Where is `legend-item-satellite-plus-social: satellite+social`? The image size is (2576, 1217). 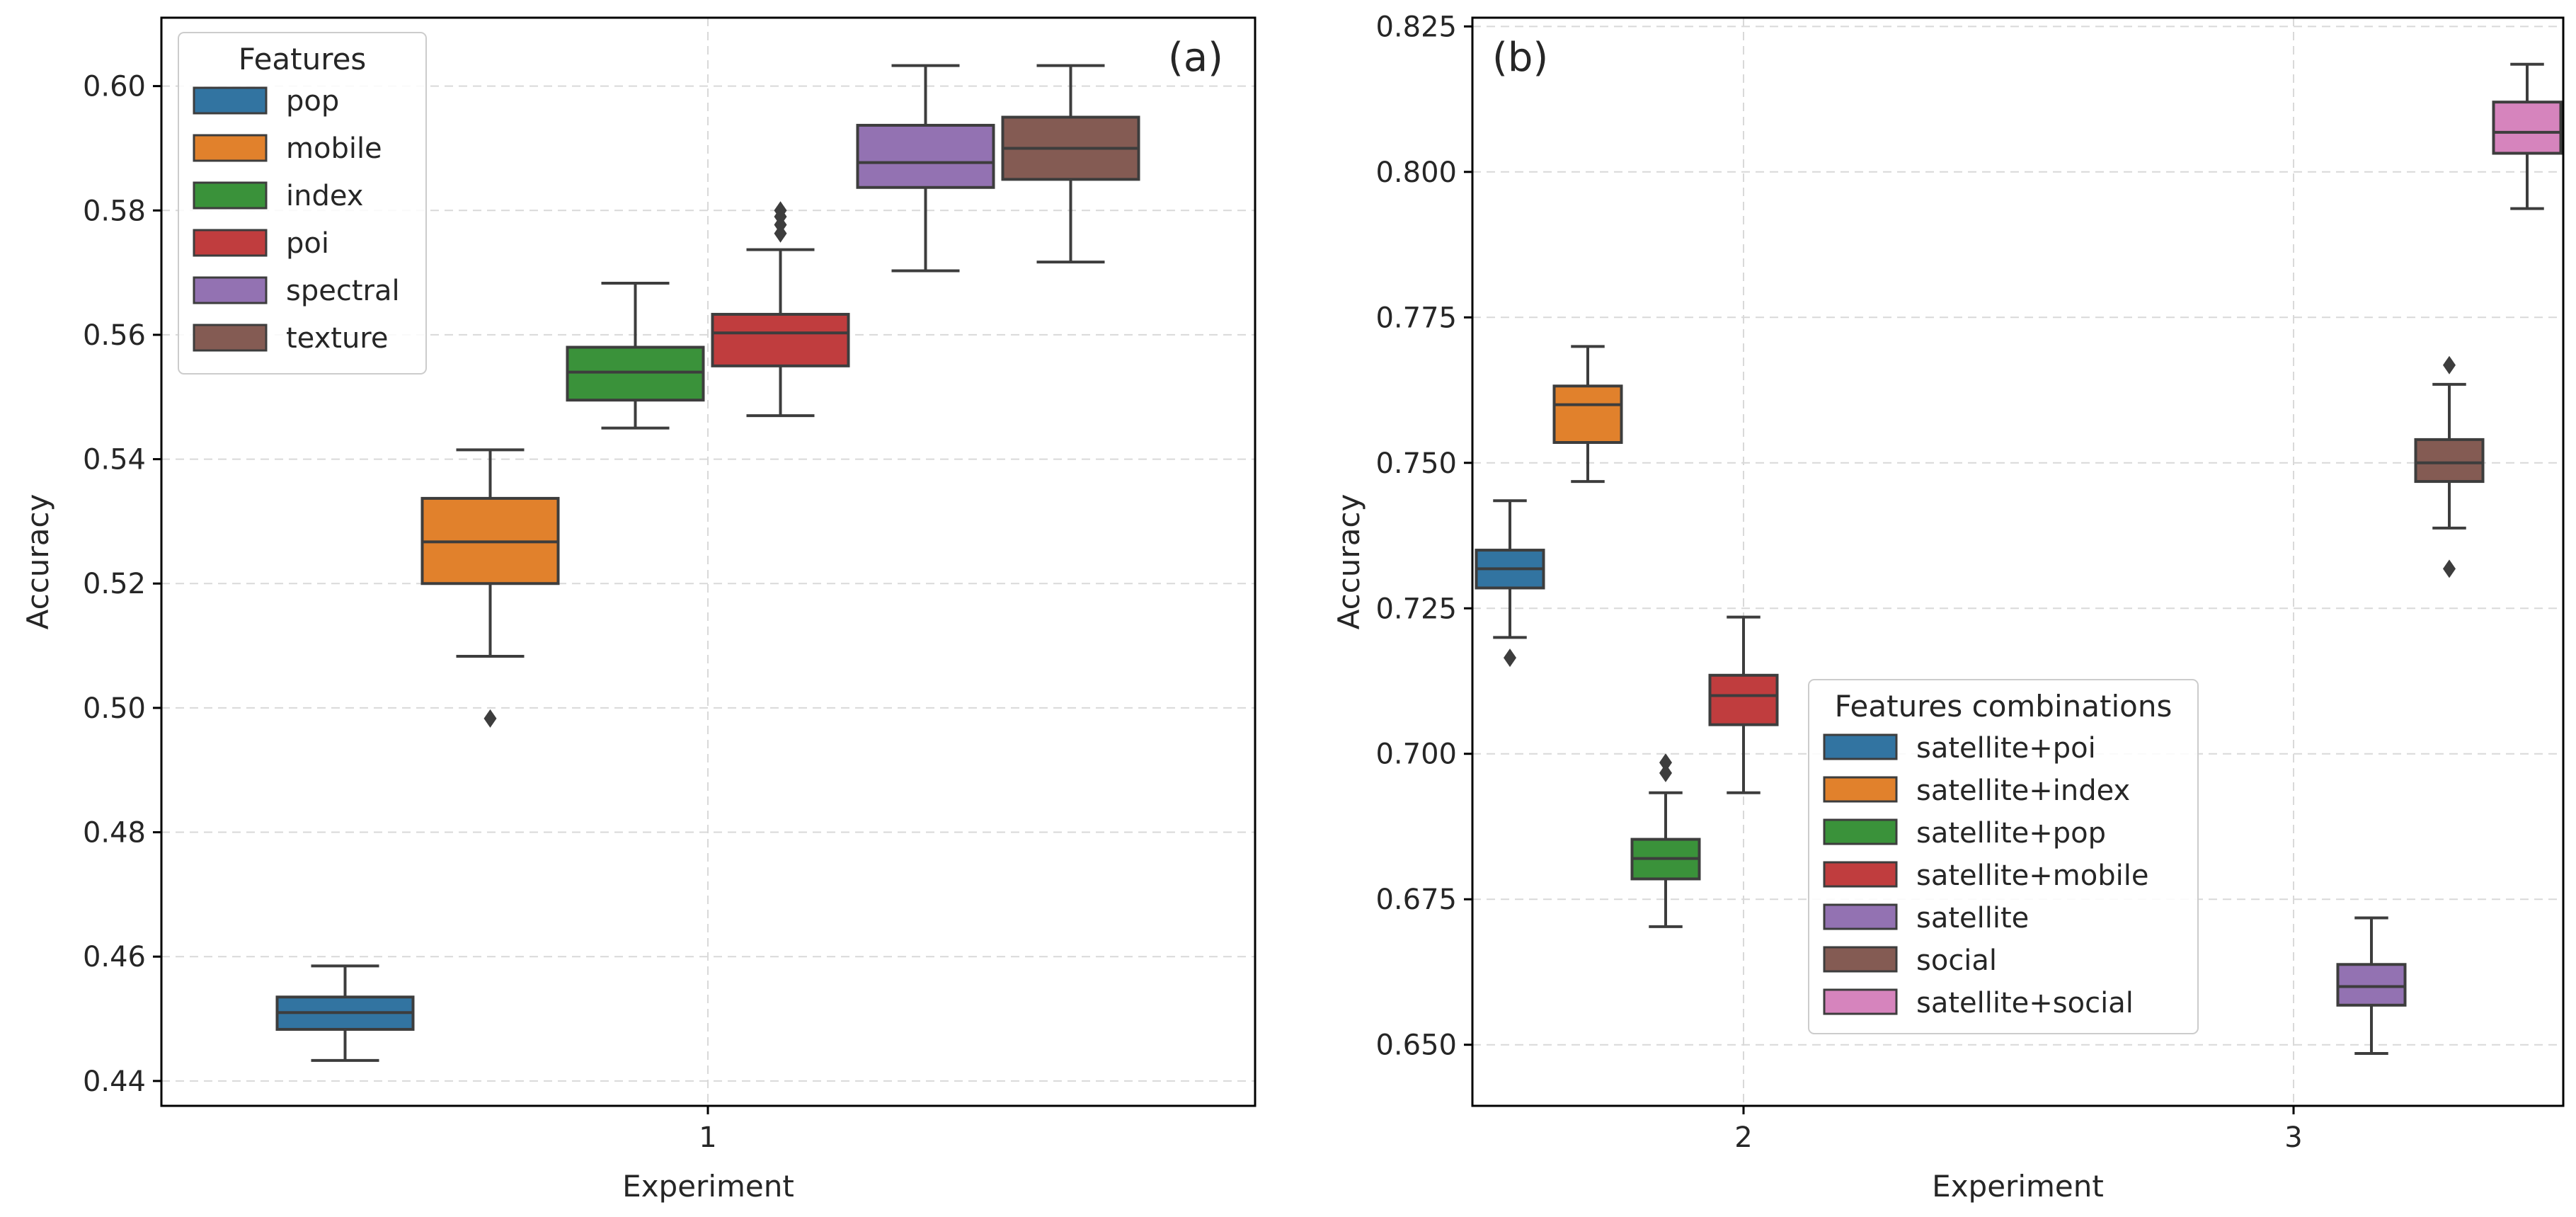
legend-item-satellite-plus-social: satellite+social is located at coordinates (1978, 1003).